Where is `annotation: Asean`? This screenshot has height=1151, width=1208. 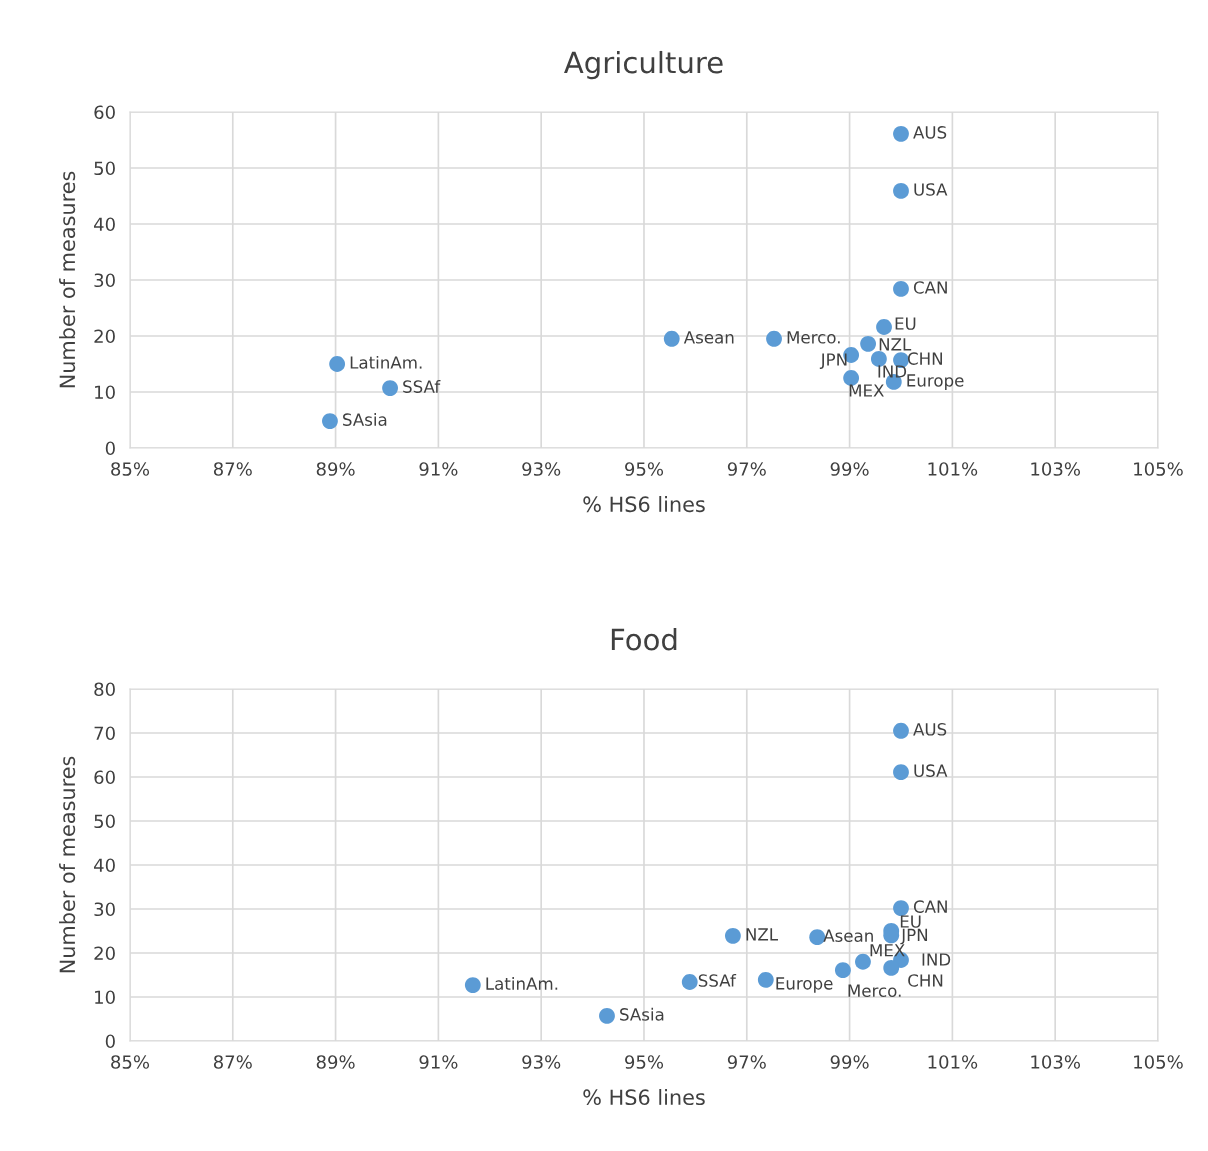 annotation: Asean is located at coordinates (708, 337).